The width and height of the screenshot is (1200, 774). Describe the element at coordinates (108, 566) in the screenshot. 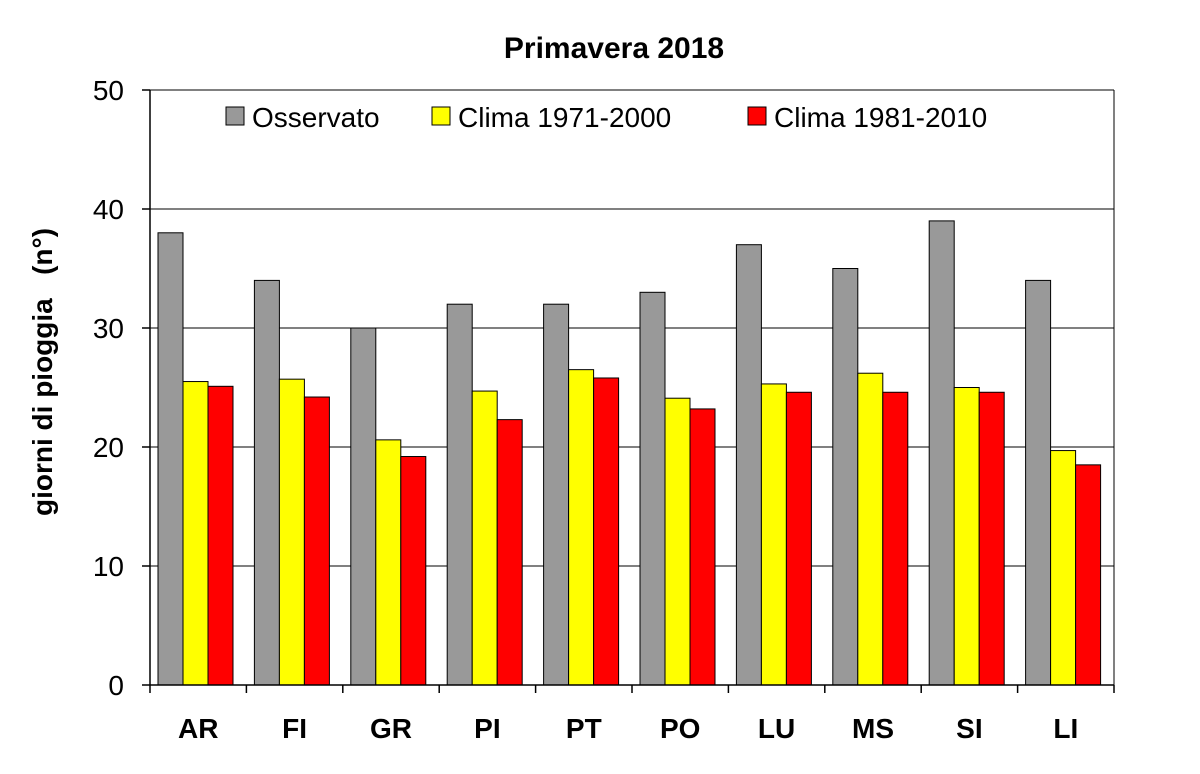

I see `y-tick-label: 10` at that location.